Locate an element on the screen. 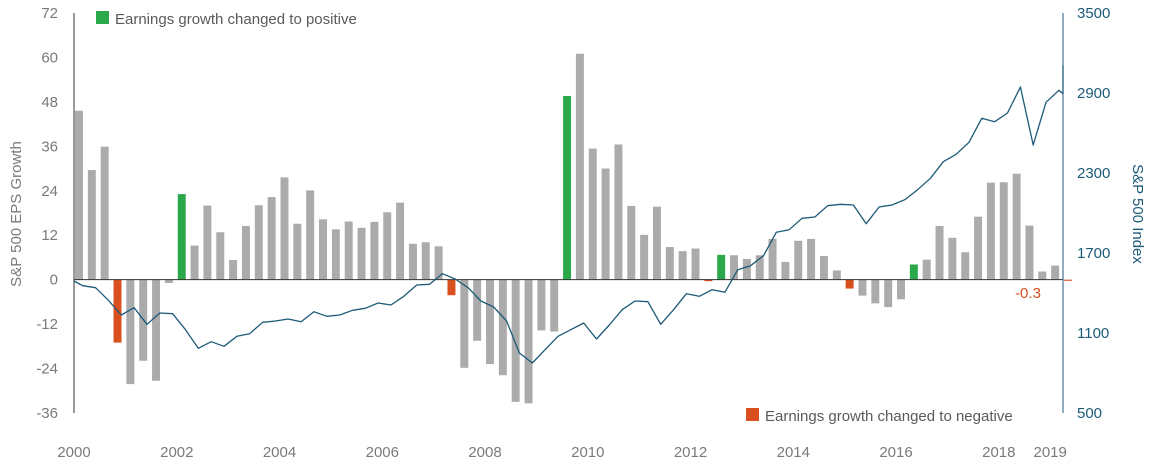 This screenshot has width=1150, height=463. y-tick-label: 0 is located at coordinates (54, 280).